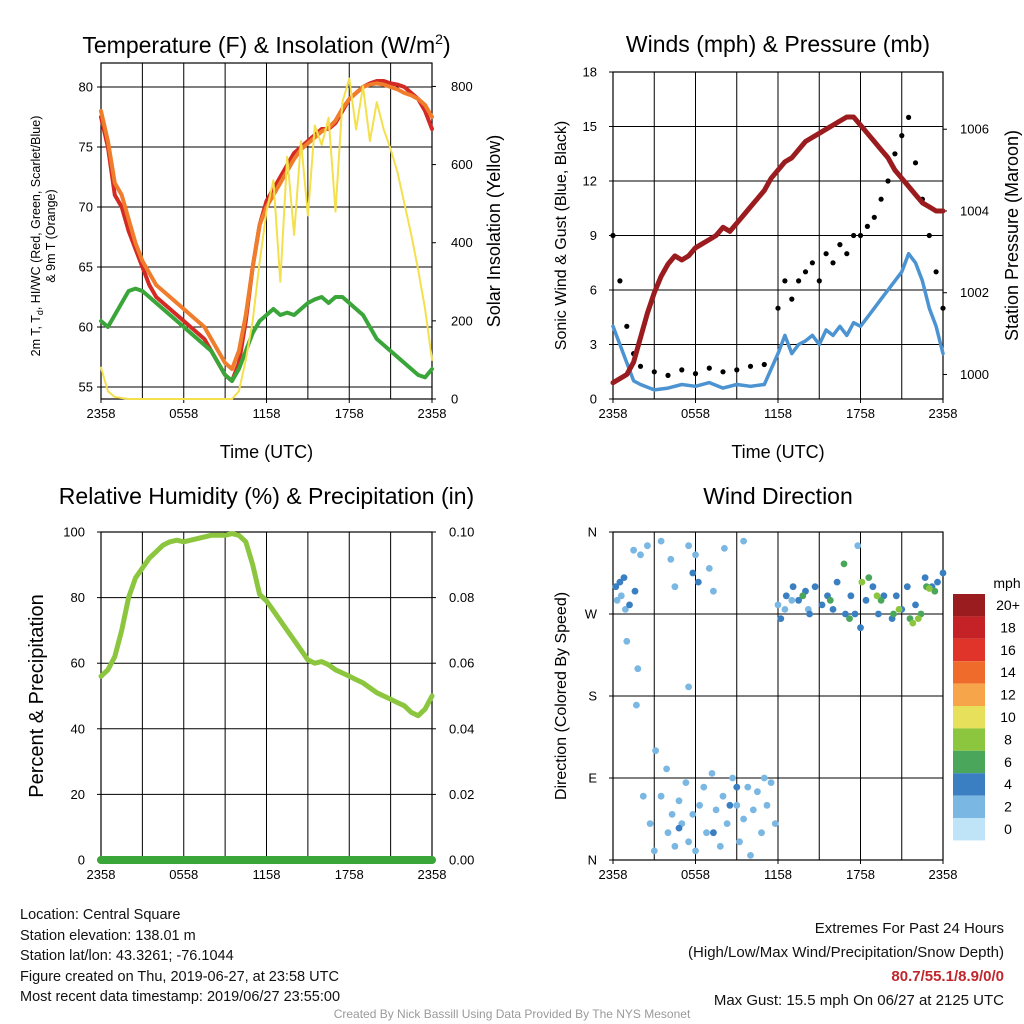  What do you see at coordinates (86, 87) in the screenshot?
I see `temperature-ytick-label: 80` at bounding box center [86, 87].